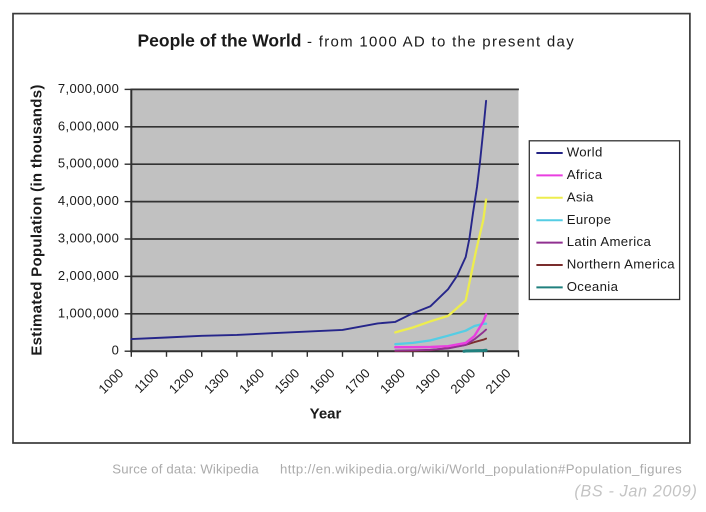 The width and height of the screenshot is (706, 512). Describe the element at coordinates (88, 275) in the screenshot. I see `svg-text: 2,000,000` at that location.